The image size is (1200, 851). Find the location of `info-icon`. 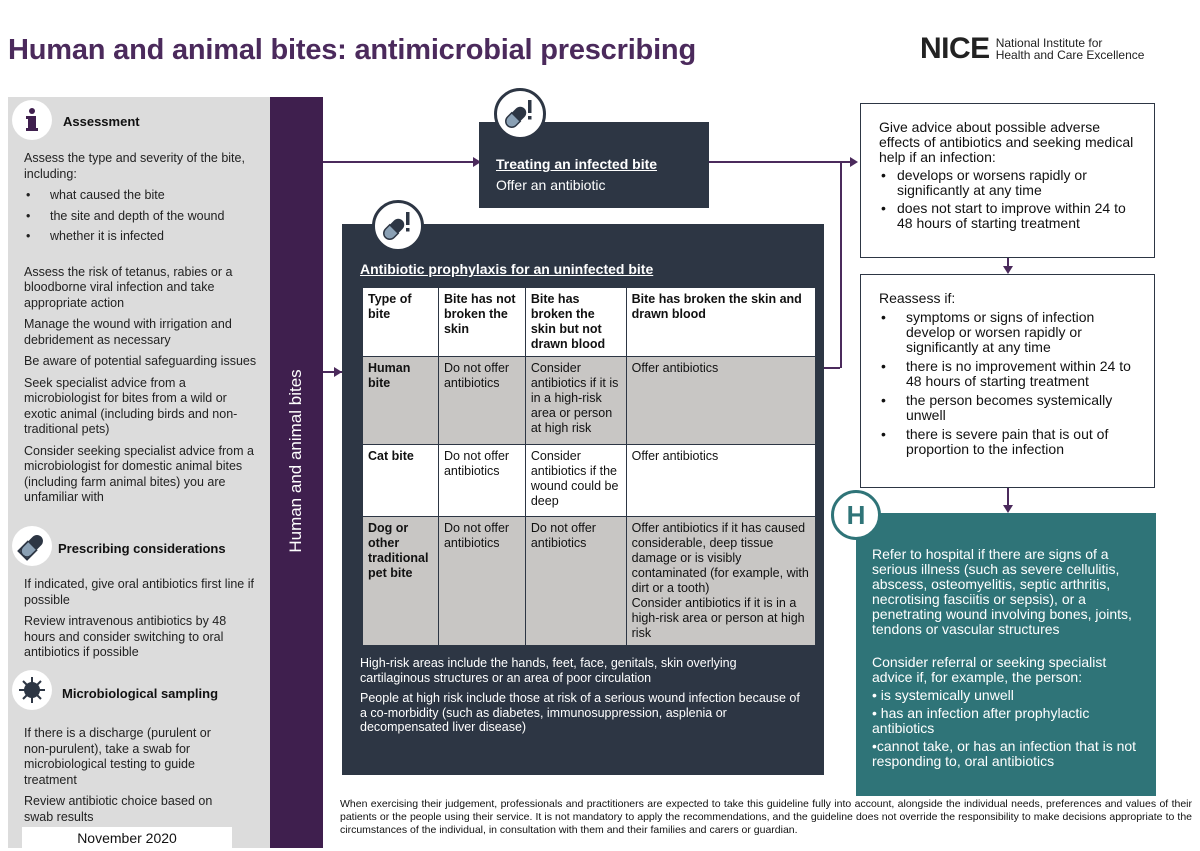

info-icon is located at coordinates (32, 120).